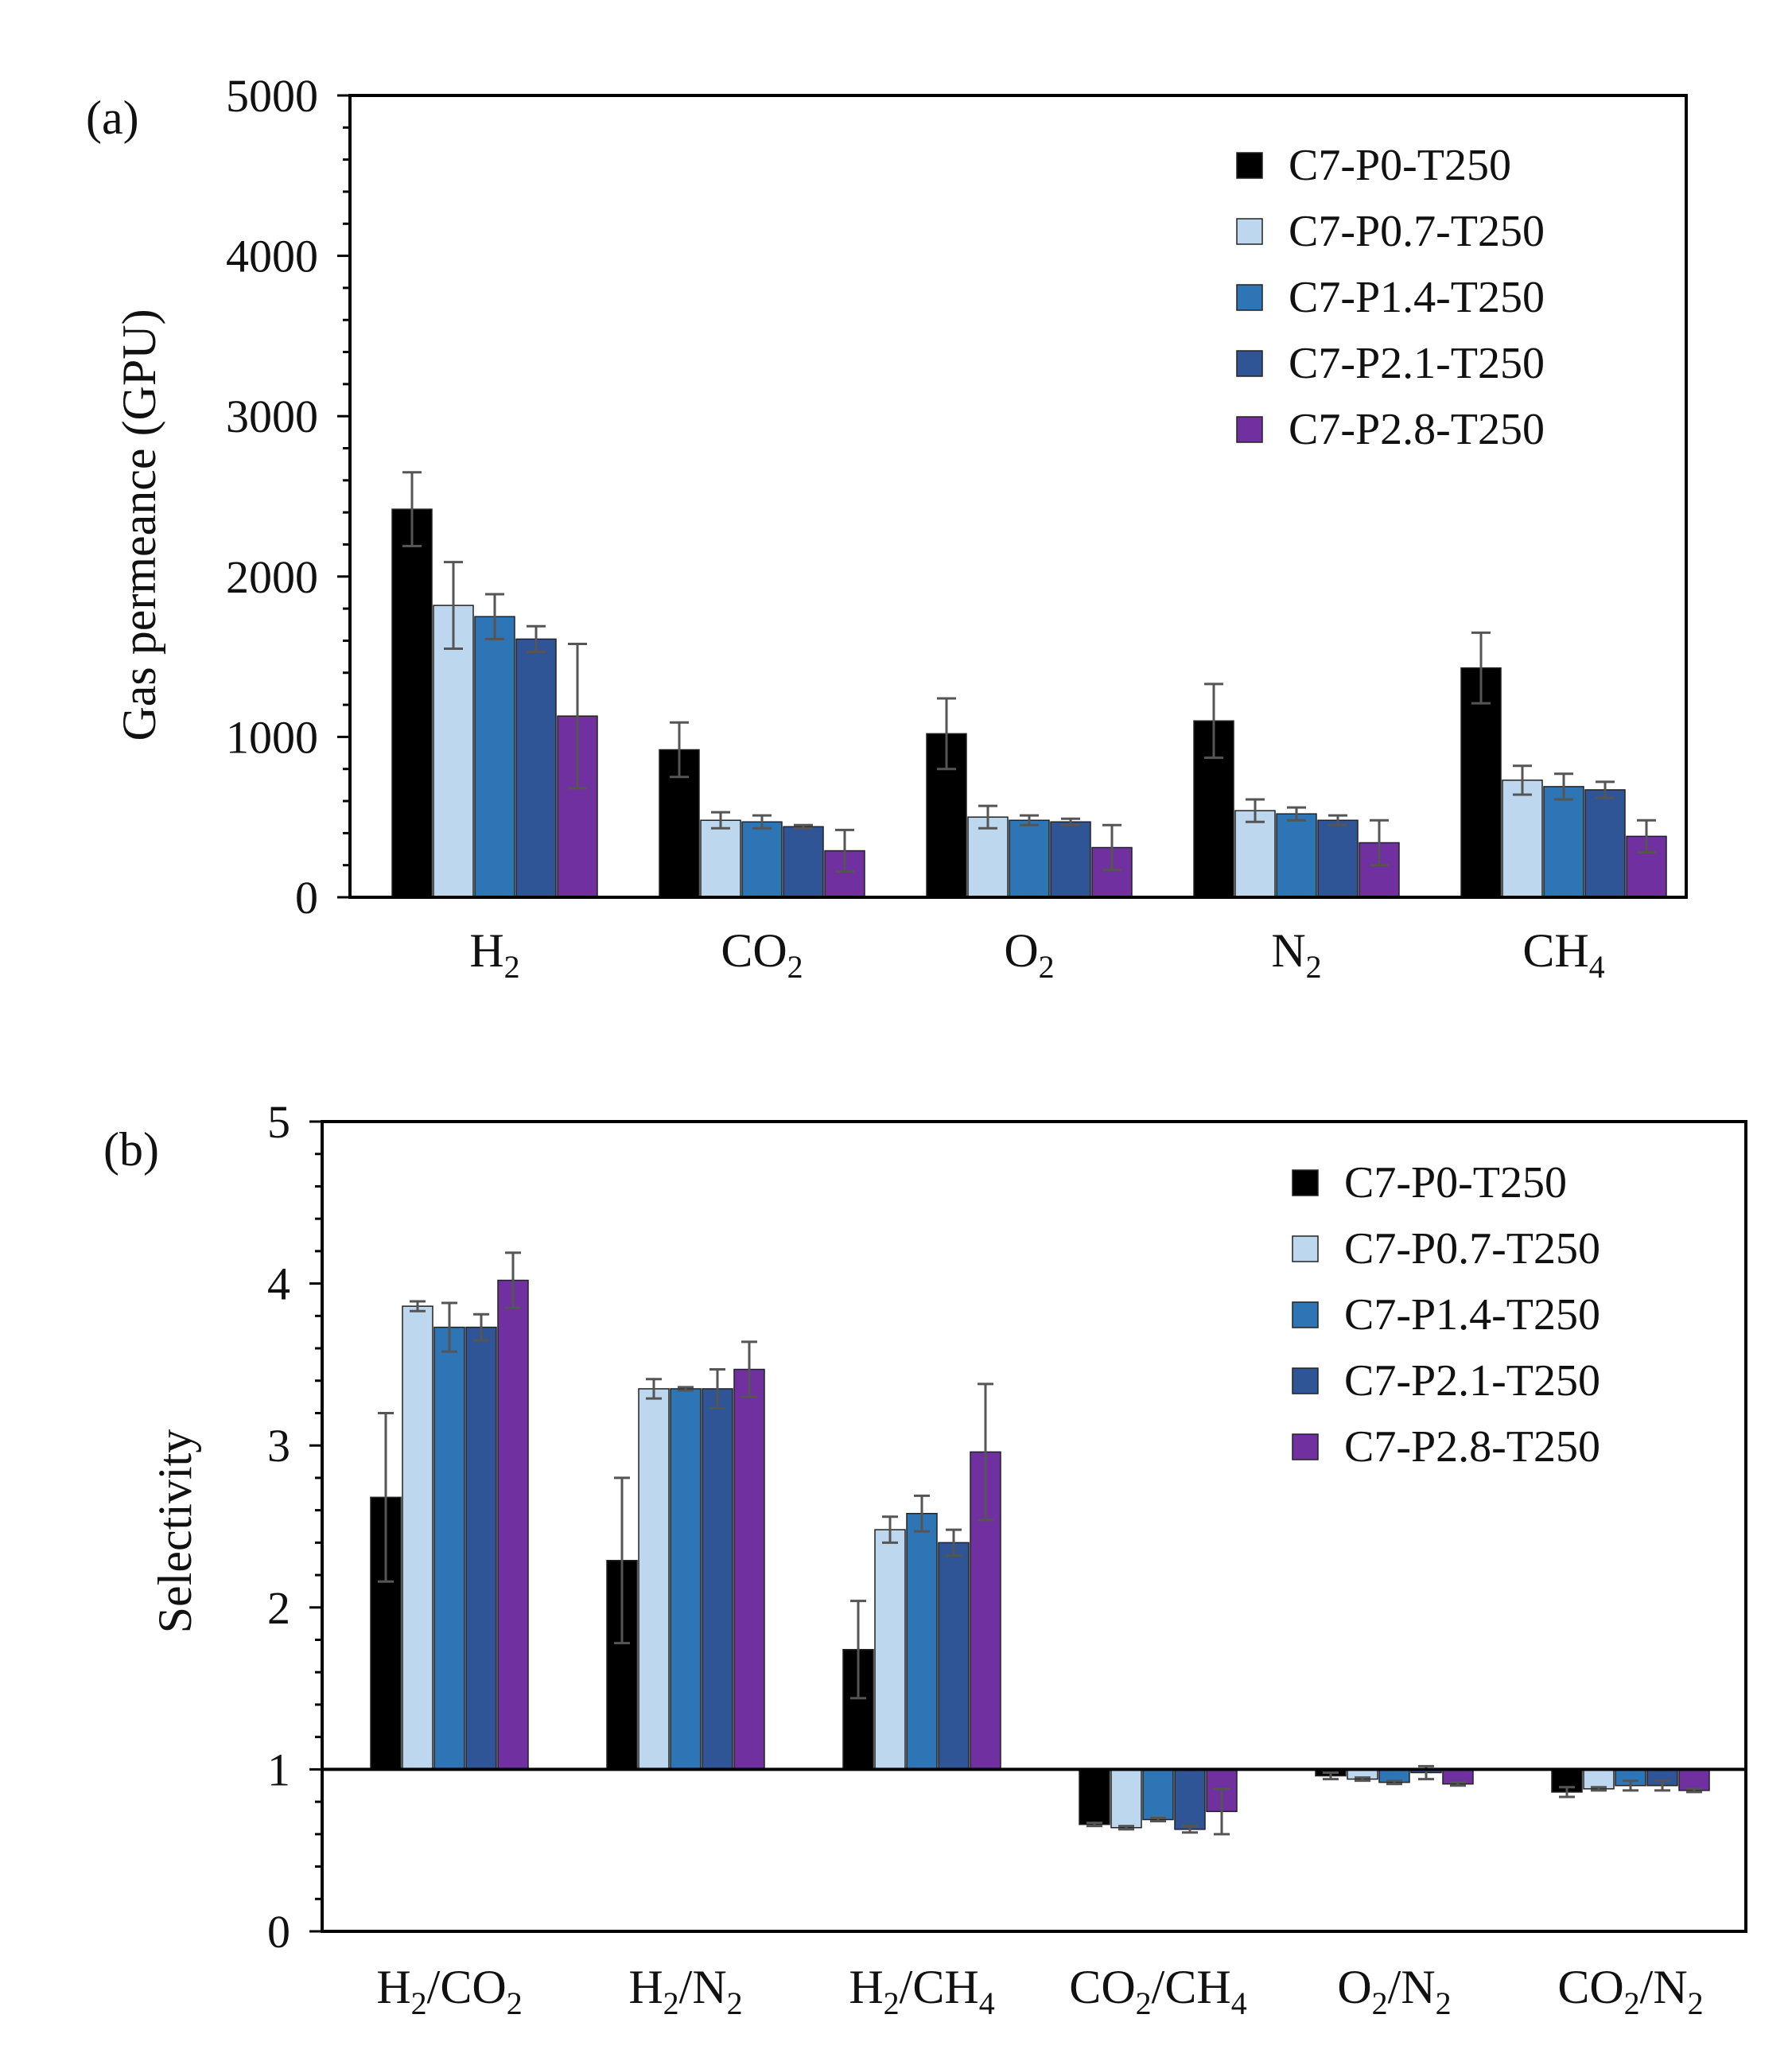 Image resolution: width=1792 pixels, height=2061 pixels. What do you see at coordinates (278, 1769) in the screenshot?
I see `panel-b-ytick-label: 1` at bounding box center [278, 1769].